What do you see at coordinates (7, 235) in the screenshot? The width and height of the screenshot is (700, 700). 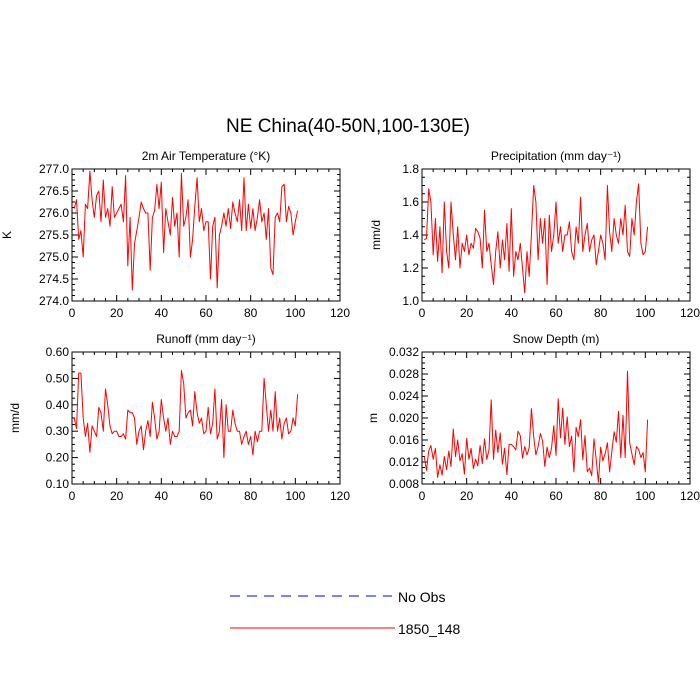 I see `y-axis-label-air-temperature: K` at bounding box center [7, 235].